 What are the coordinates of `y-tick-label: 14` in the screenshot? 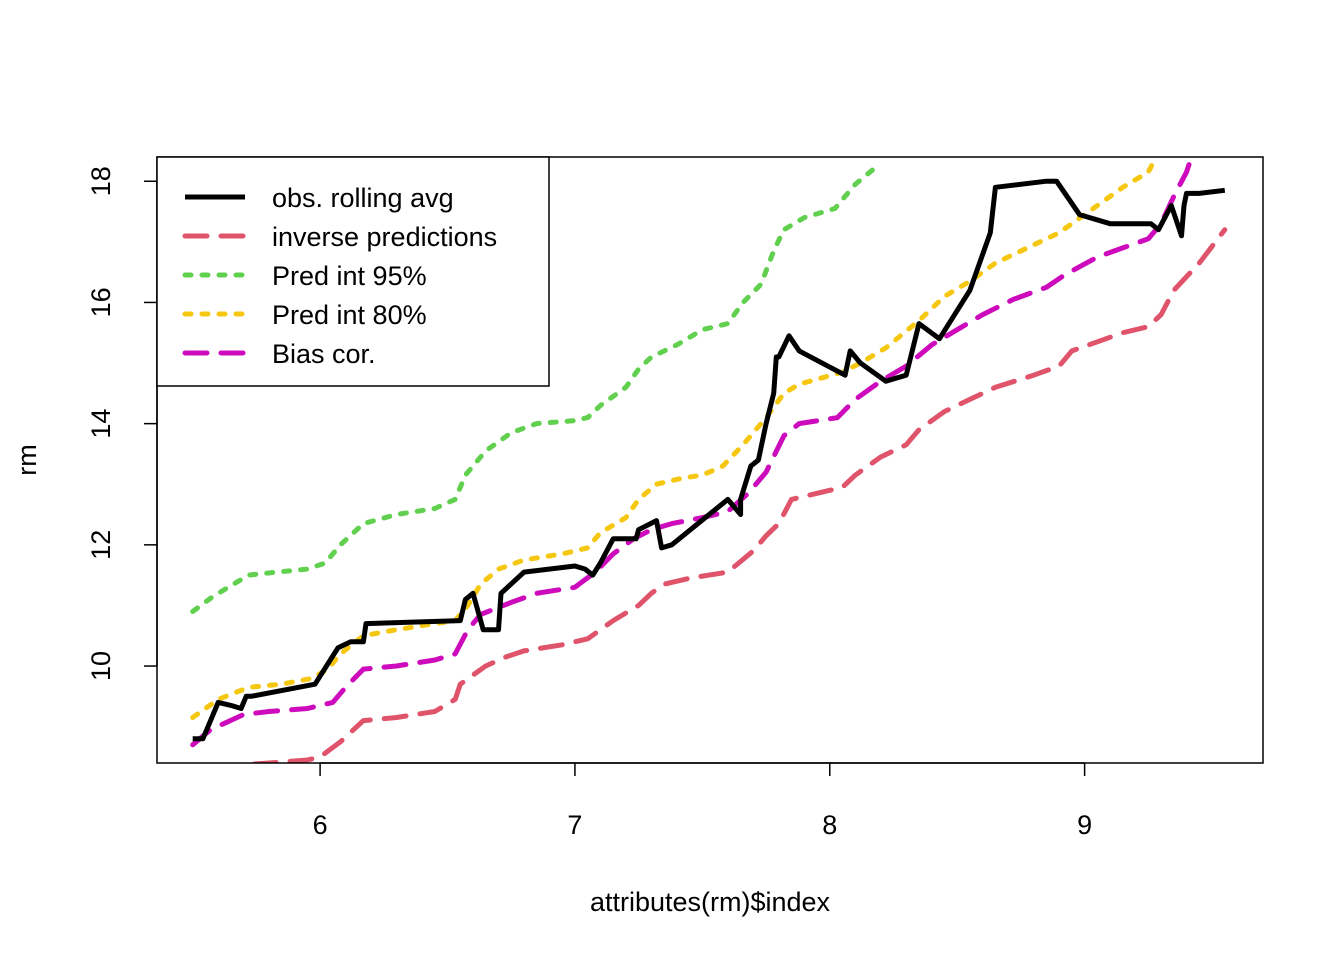 It's located at (101, 424).